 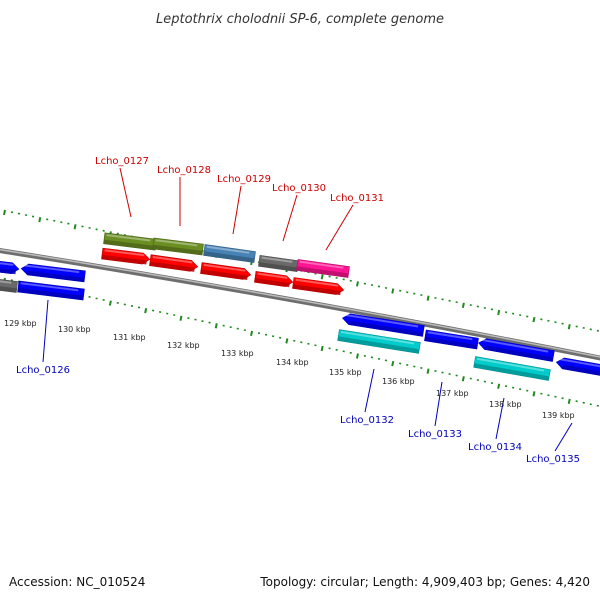 I want to click on position-label: 138 kbp, so click(x=505, y=404).